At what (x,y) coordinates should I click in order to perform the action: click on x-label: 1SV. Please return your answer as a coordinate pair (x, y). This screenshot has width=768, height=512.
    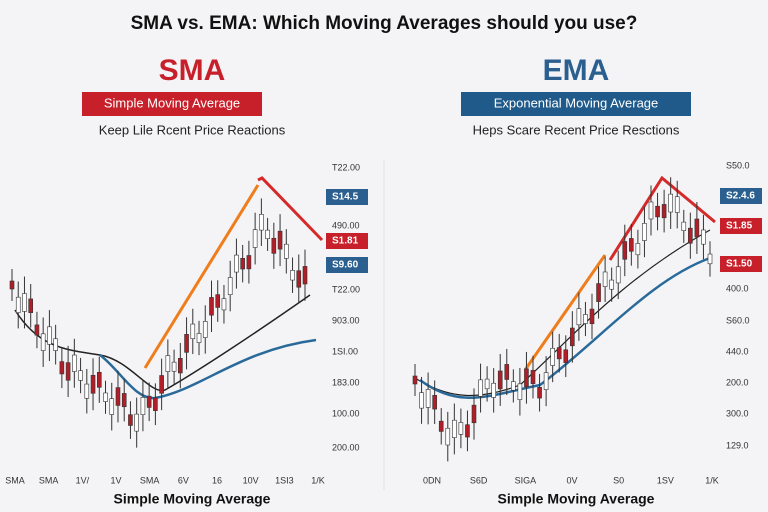
    Looking at the image, I should click on (665, 480).